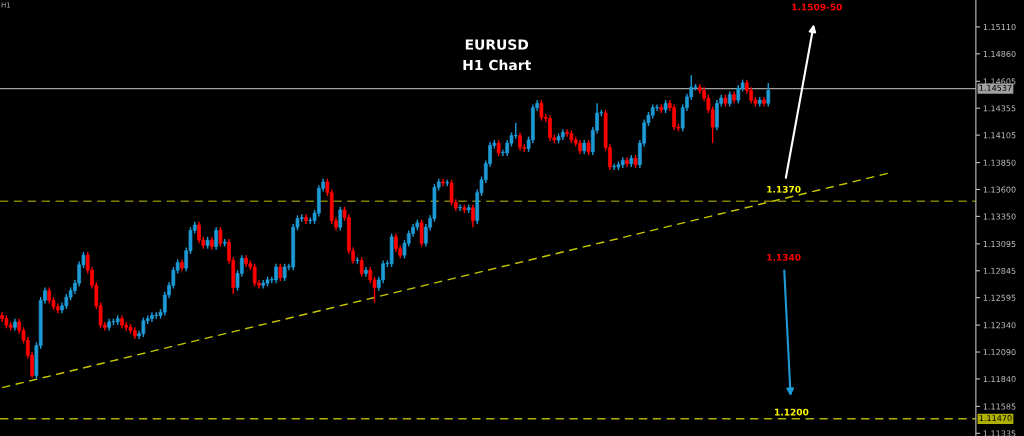 This screenshot has width=1024, height=436. I want to click on y-tick-label: 1.12090, so click(999, 352).